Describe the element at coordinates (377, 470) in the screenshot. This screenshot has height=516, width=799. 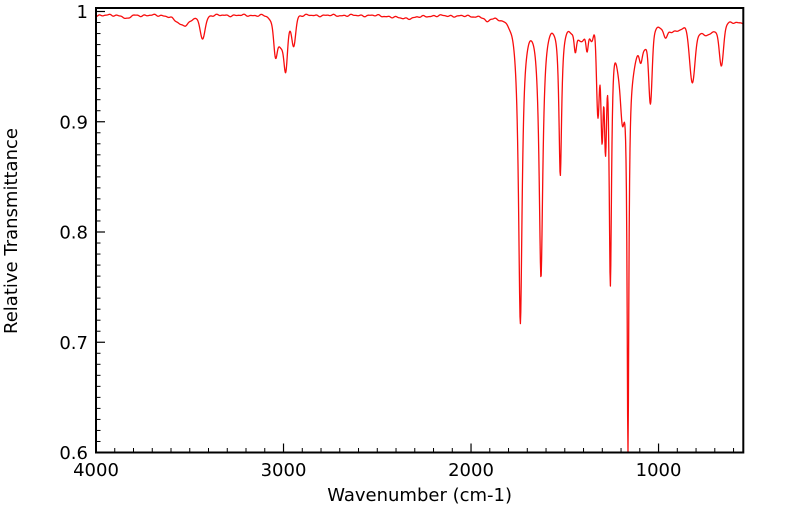
I see `x-tick-labels: 4000 3000 2000 1000` at that location.